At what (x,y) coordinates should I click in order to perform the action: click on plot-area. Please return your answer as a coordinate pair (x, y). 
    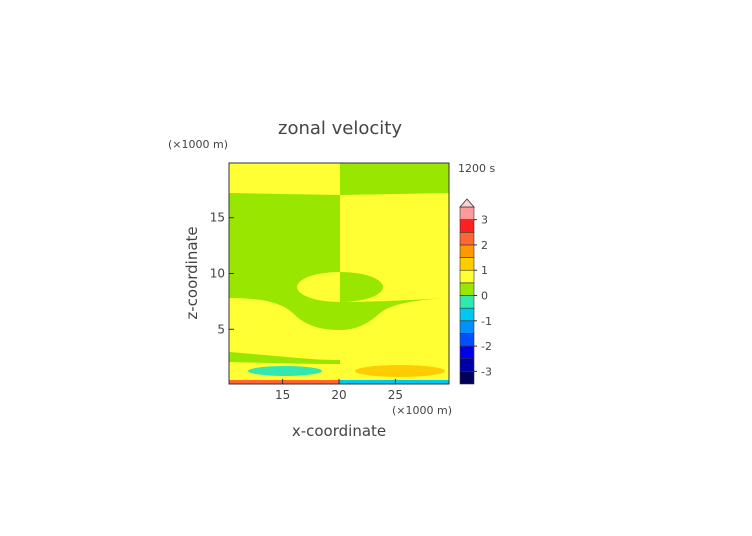
    Looking at the image, I should click on (339, 273).